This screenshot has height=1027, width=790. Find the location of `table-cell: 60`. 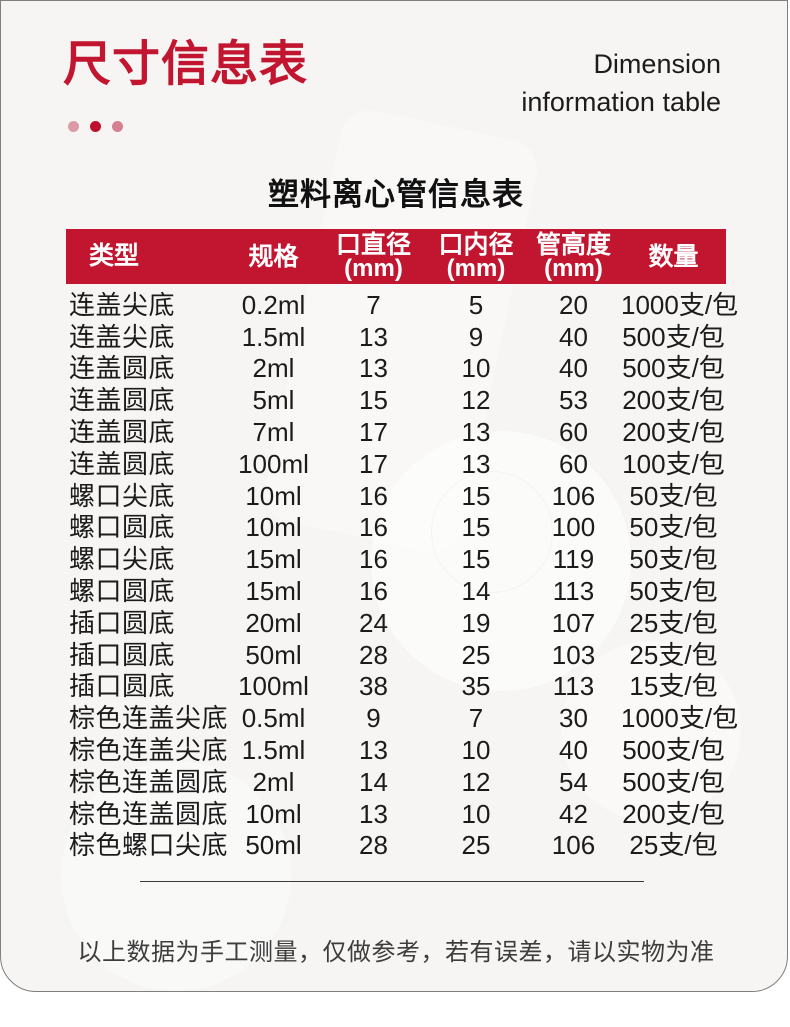

table-cell: 60 is located at coordinates (573, 463).